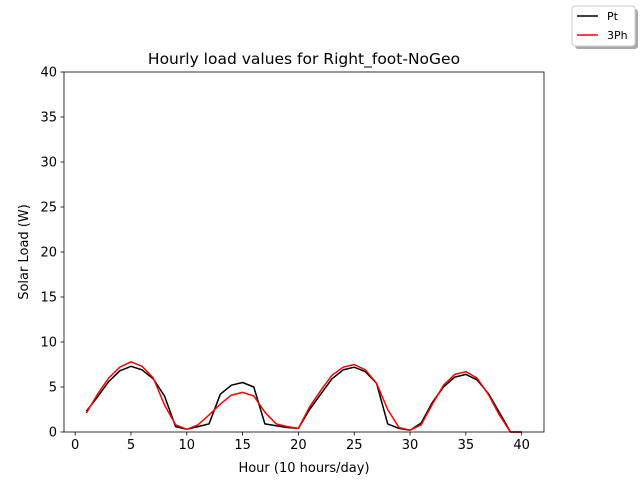  I want to click on chart-title: Hourly load values for Right_foot-NoGeo, so click(304, 59).